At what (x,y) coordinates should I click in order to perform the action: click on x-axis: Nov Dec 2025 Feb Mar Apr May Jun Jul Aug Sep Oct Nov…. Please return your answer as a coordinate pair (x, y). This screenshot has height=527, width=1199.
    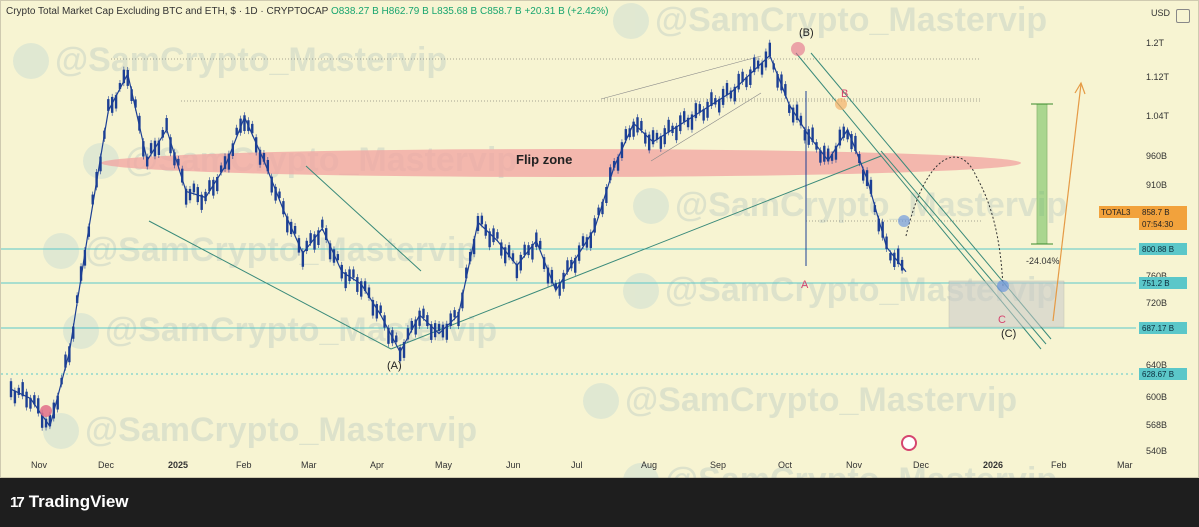
    Looking at the image, I should click on (582, 465).